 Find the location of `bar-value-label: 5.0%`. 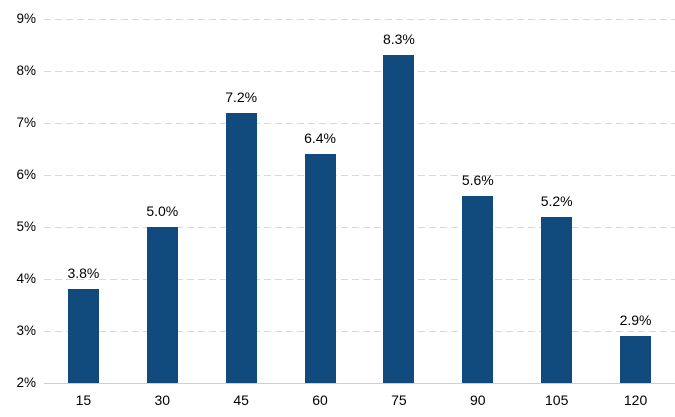

bar-value-label: 5.0% is located at coordinates (162, 211).